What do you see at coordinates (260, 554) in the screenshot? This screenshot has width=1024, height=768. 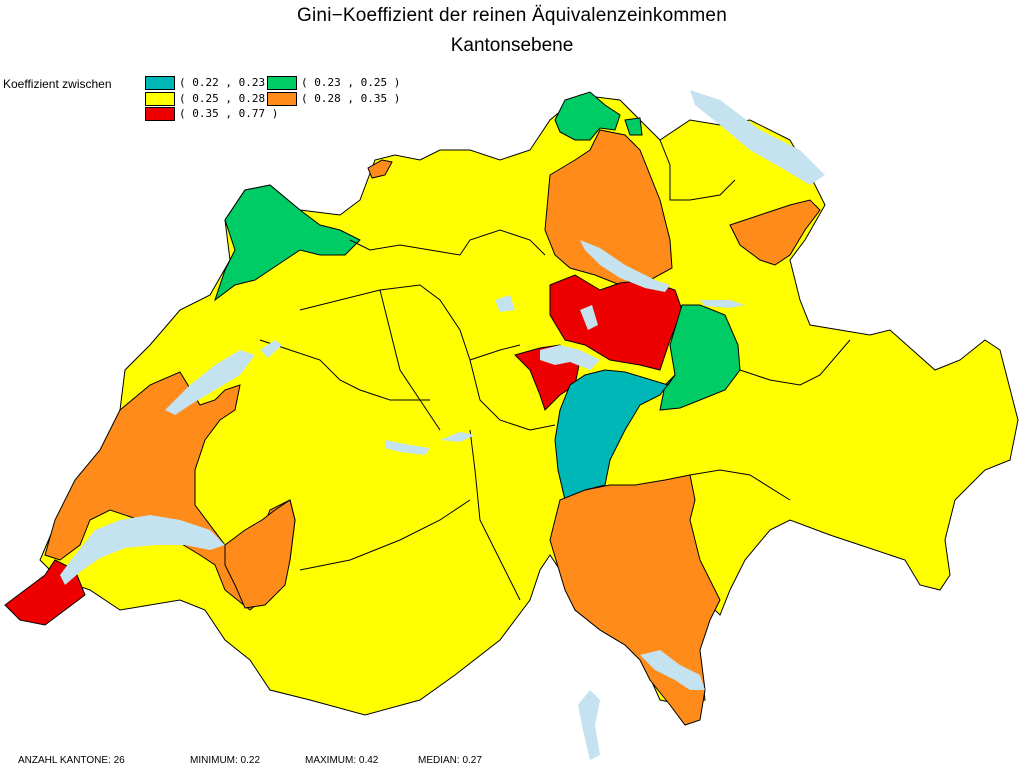 I see `canton-fribourg` at bounding box center [260, 554].